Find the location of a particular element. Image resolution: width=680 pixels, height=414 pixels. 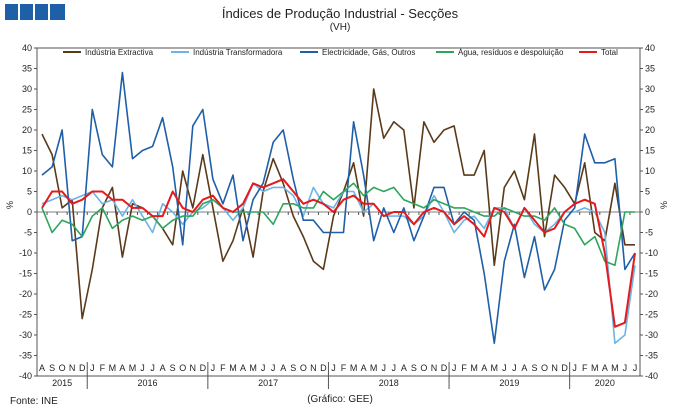

chart-title: Índices de Produção Industrial - Secções is located at coordinates (340, 13).